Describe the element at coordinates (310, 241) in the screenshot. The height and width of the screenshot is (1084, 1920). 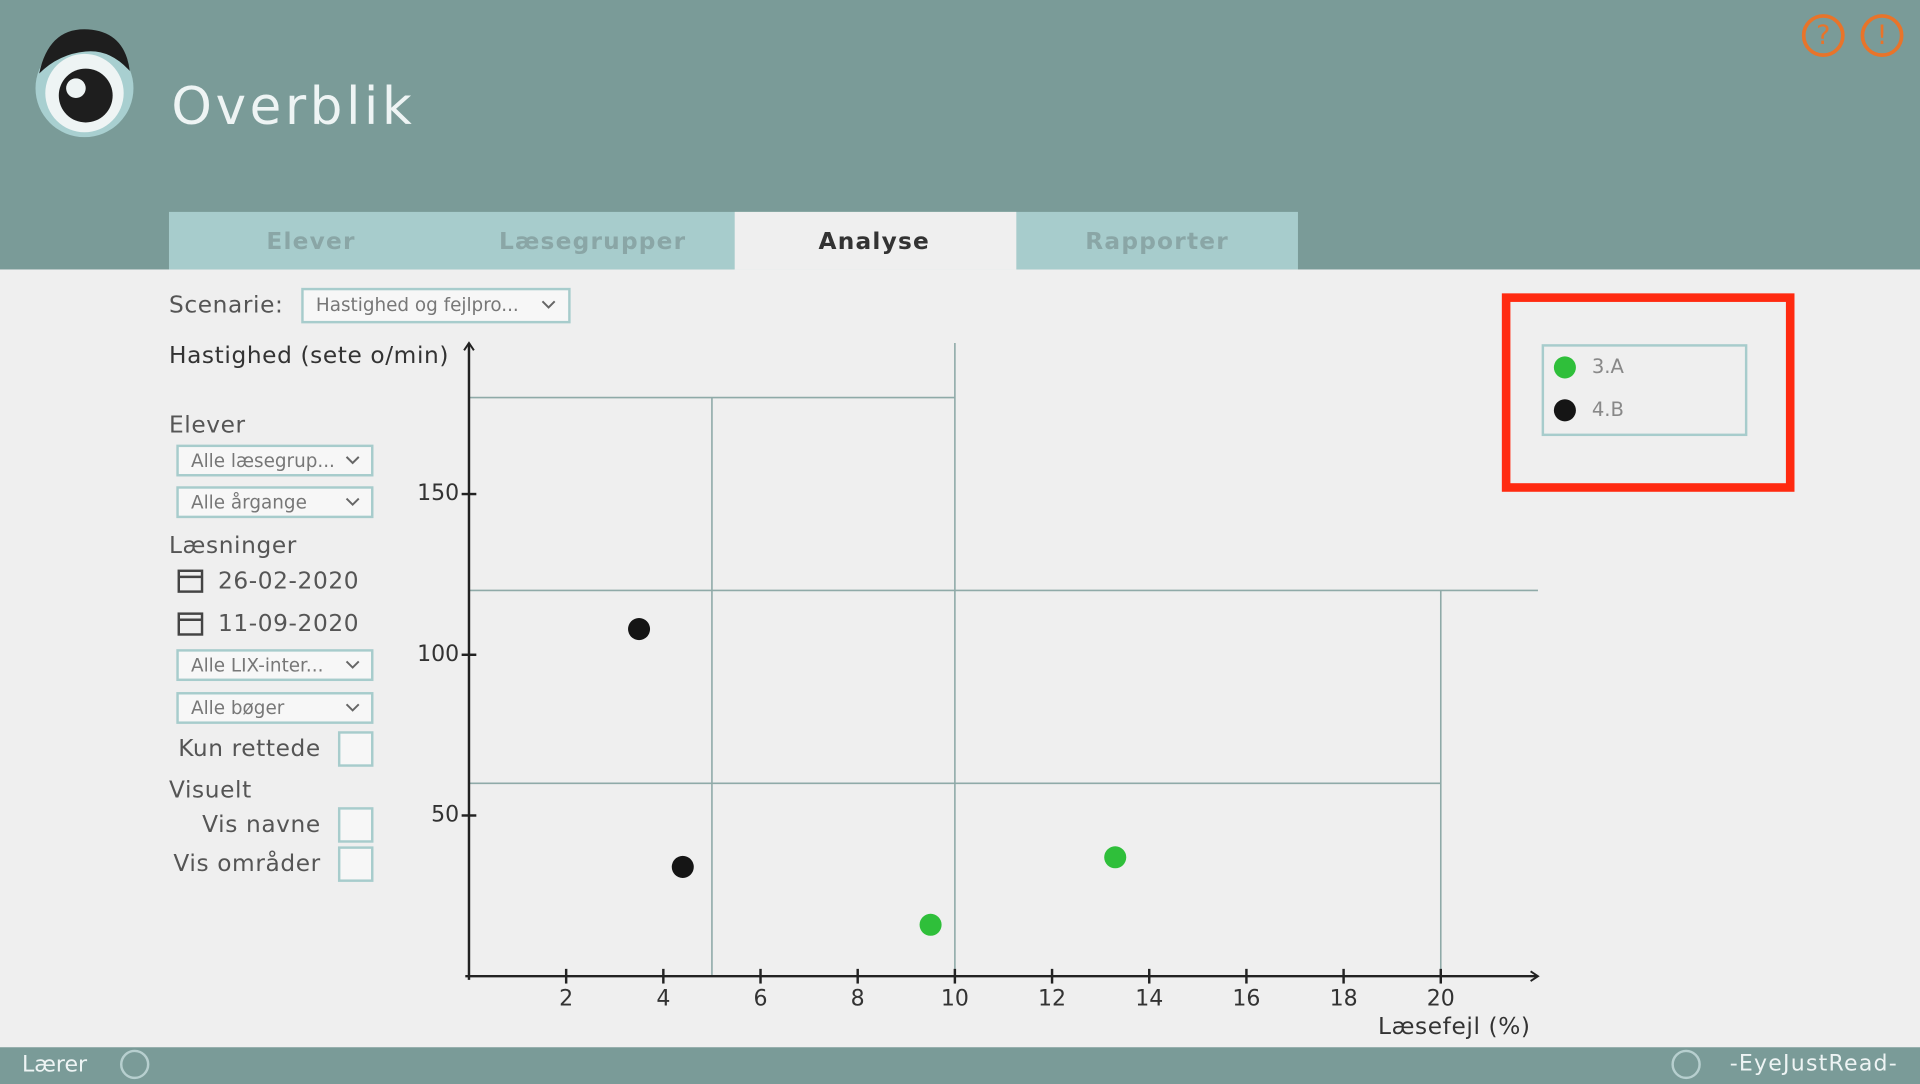
I see `tab: Elever` at that location.